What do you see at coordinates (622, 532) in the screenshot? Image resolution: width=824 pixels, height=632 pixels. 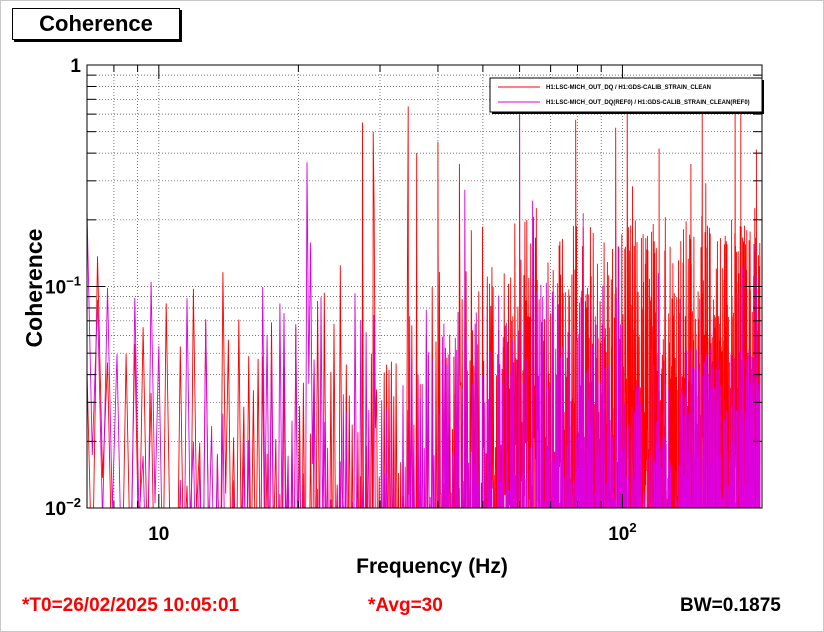 I see `tick-label: 10²` at bounding box center [622, 532].